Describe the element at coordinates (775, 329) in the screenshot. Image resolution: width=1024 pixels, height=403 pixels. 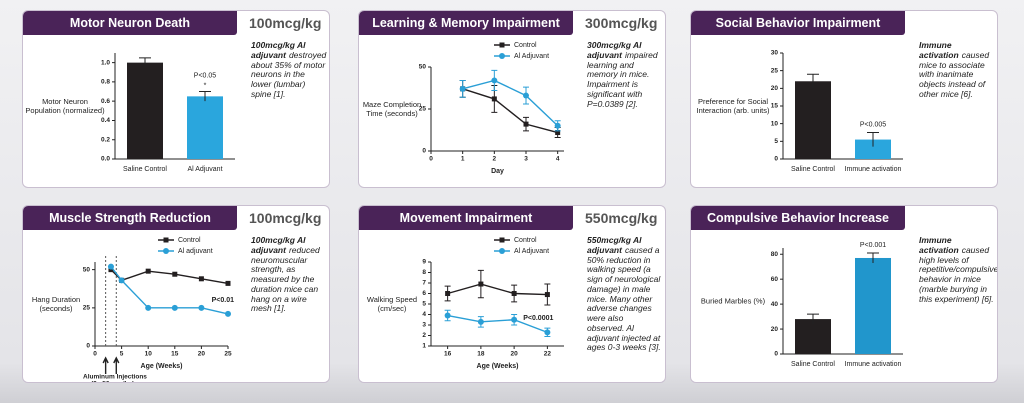
I see `y-tick-label: 20` at that location.